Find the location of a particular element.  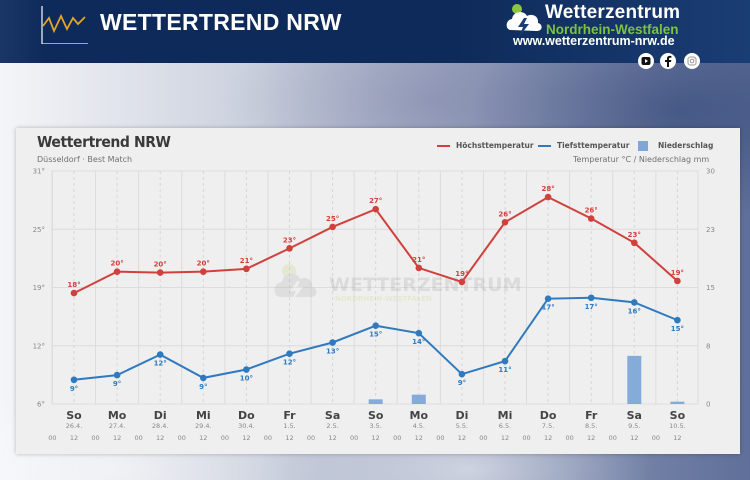

y-right-tick: 8 is located at coordinates (708, 346).